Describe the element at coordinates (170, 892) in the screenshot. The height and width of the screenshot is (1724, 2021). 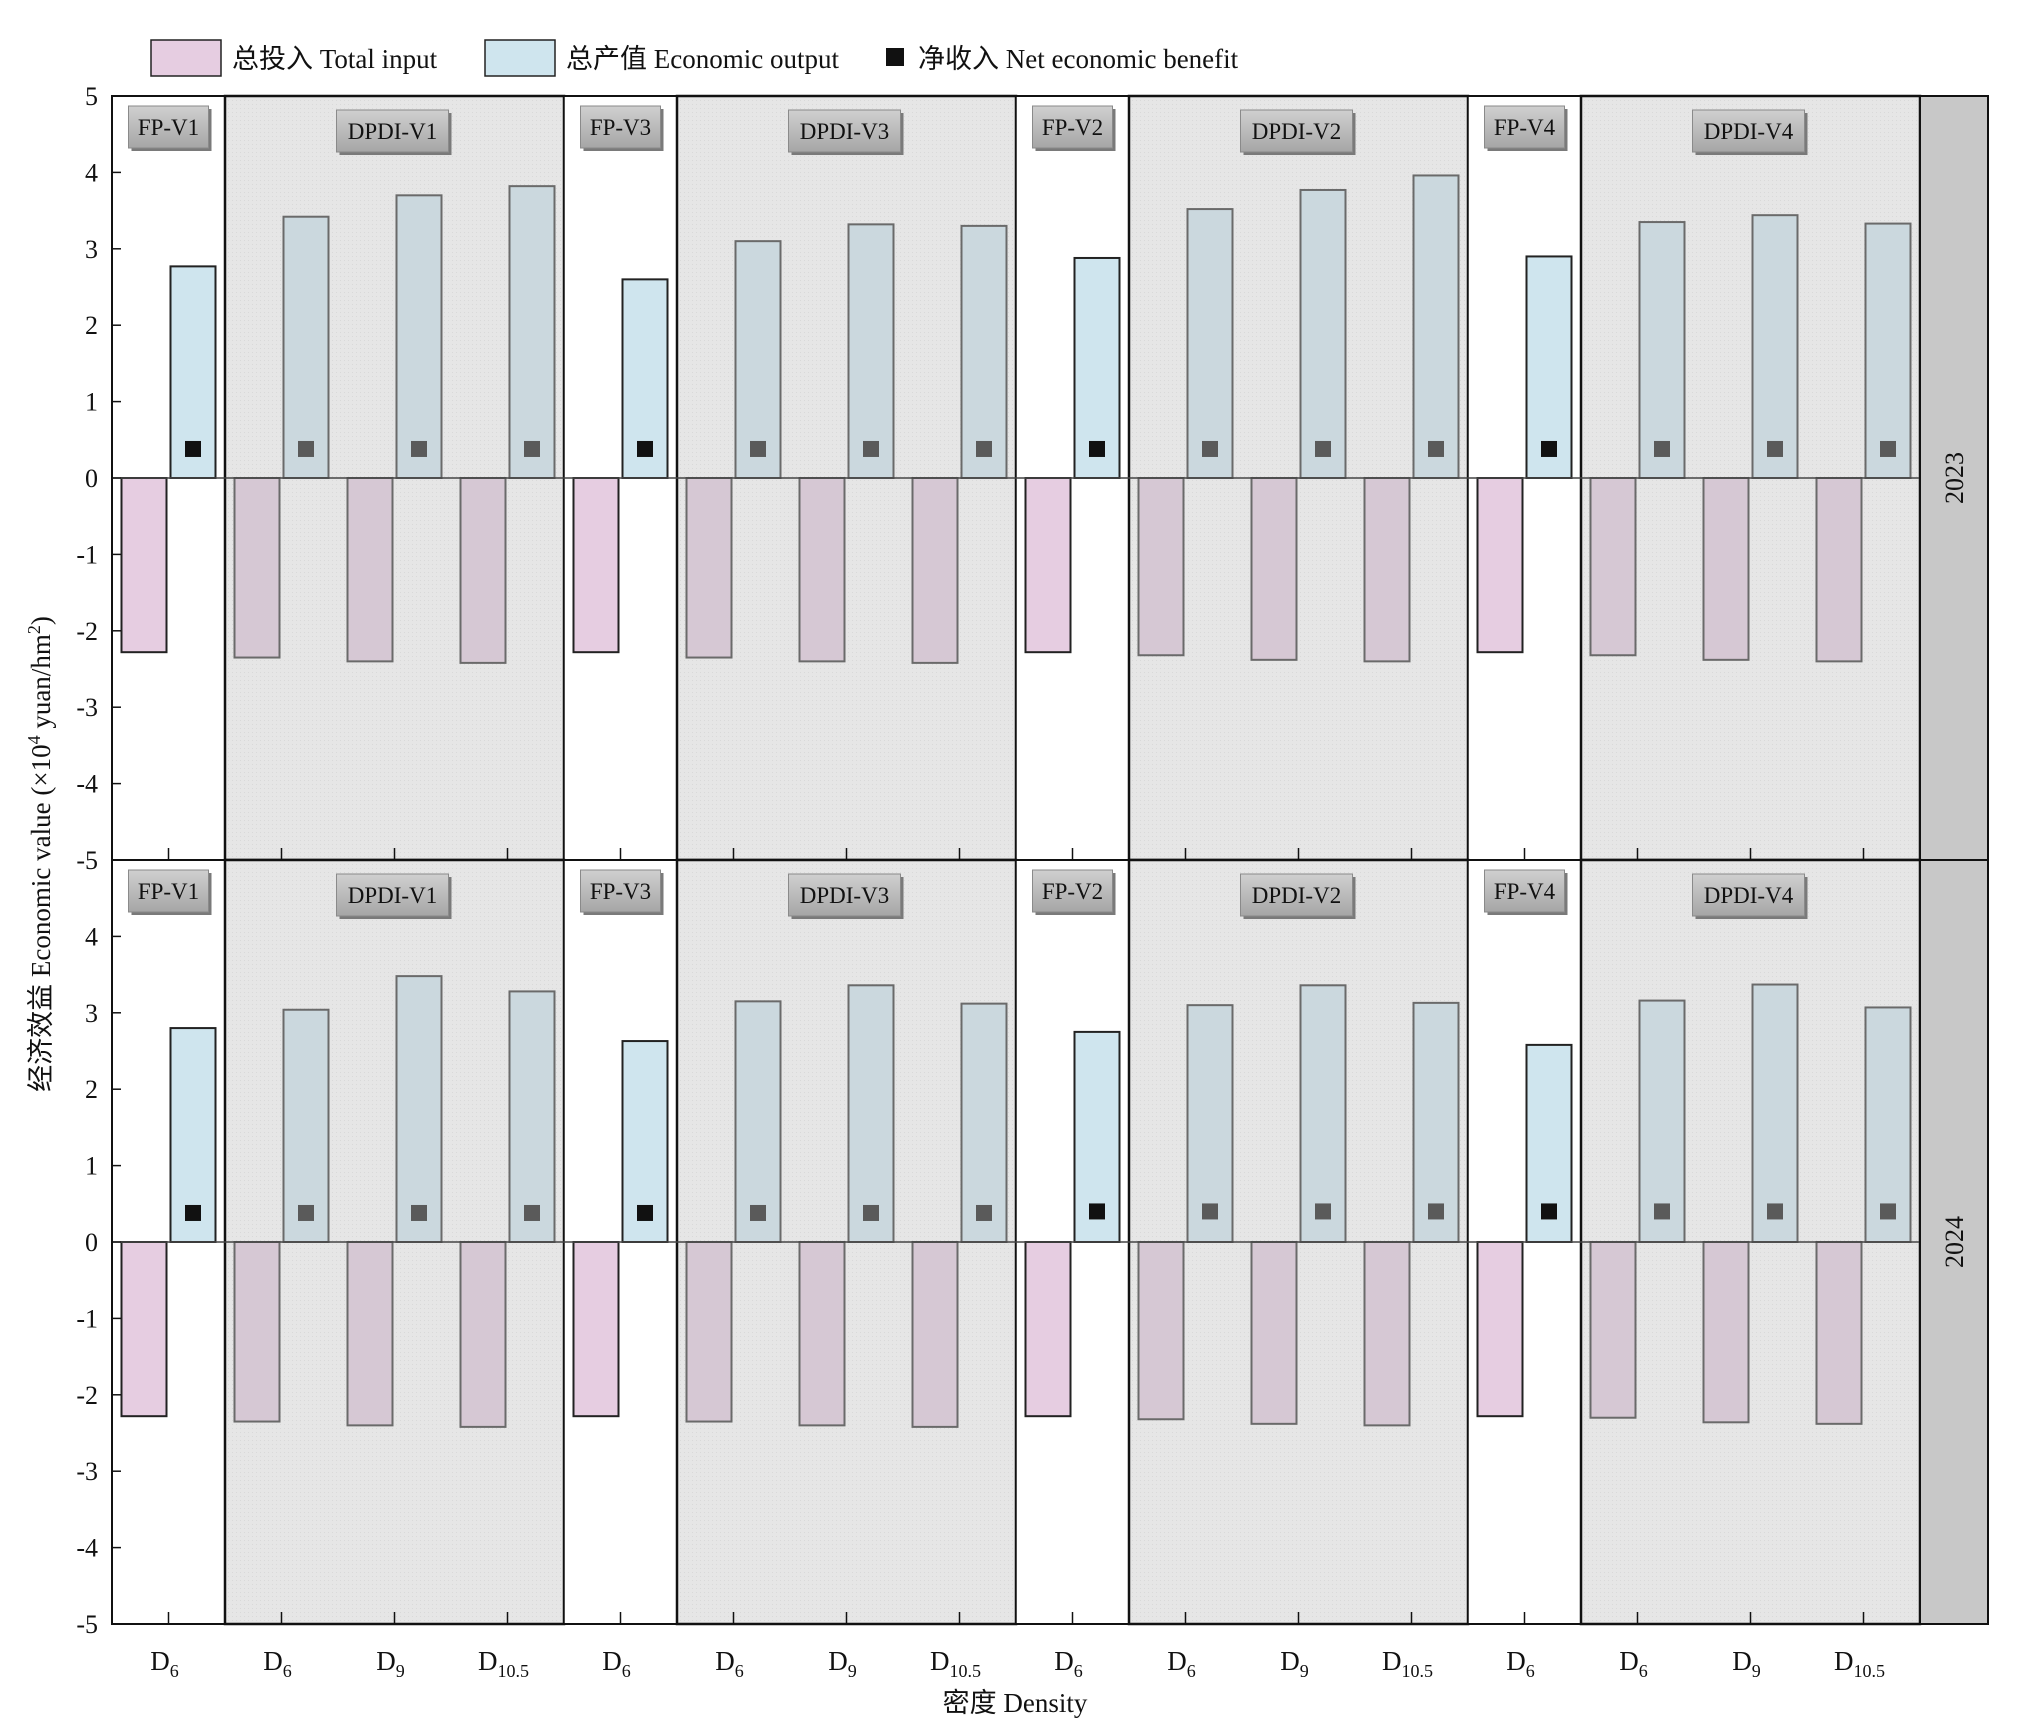
I see `group-tag: FP-V1` at that location.